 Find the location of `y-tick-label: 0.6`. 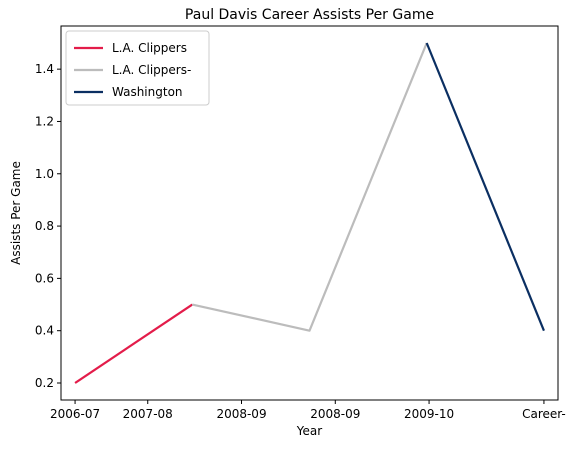

y-tick-label: 0.6 is located at coordinates (44, 278).